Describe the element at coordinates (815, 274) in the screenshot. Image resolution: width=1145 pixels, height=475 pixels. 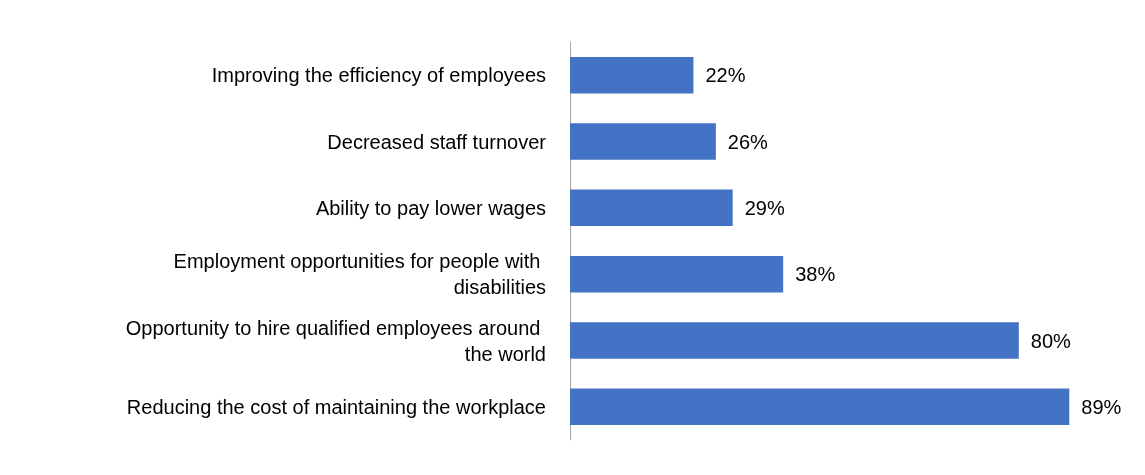
I see `data-label: 38%` at that location.